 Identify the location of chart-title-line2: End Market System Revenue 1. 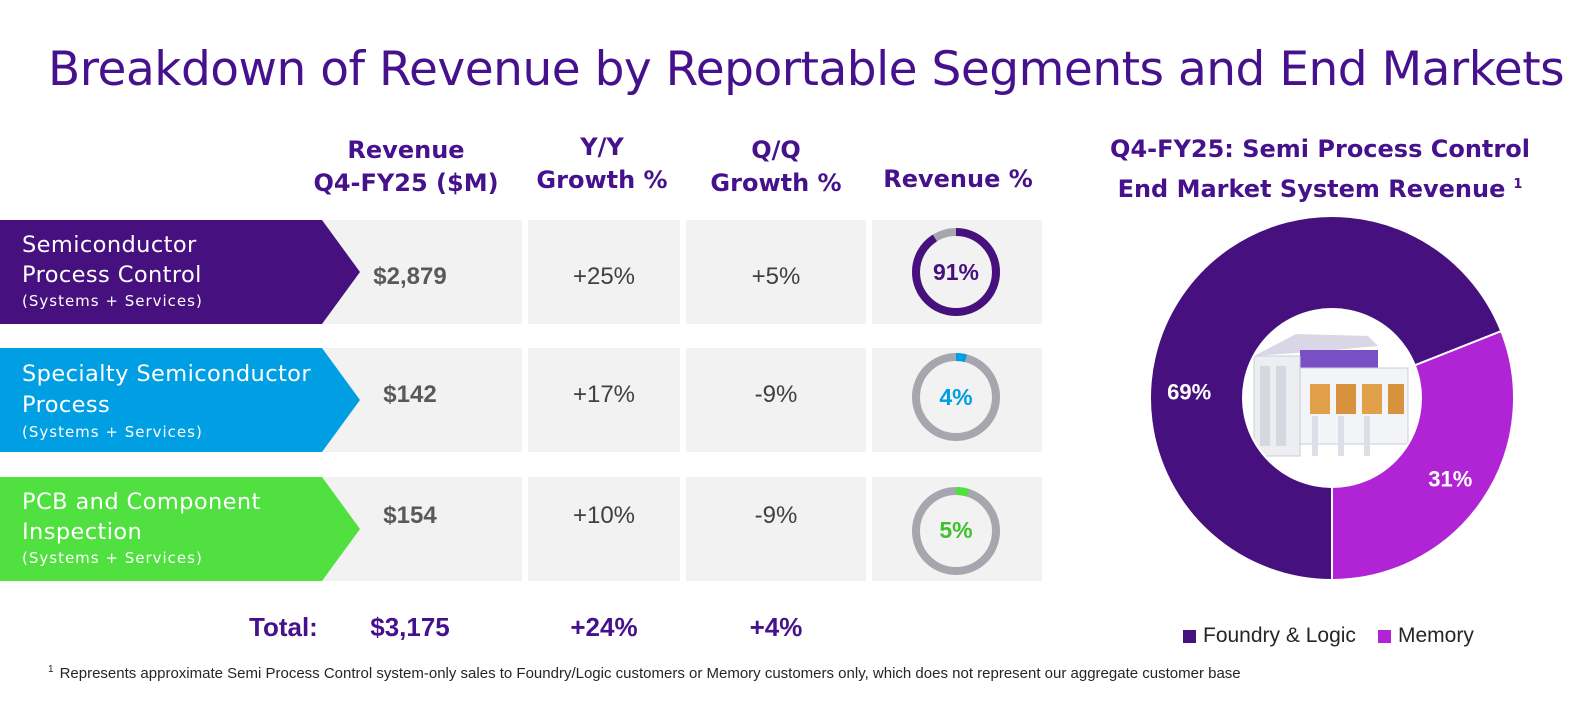
(1320, 187).